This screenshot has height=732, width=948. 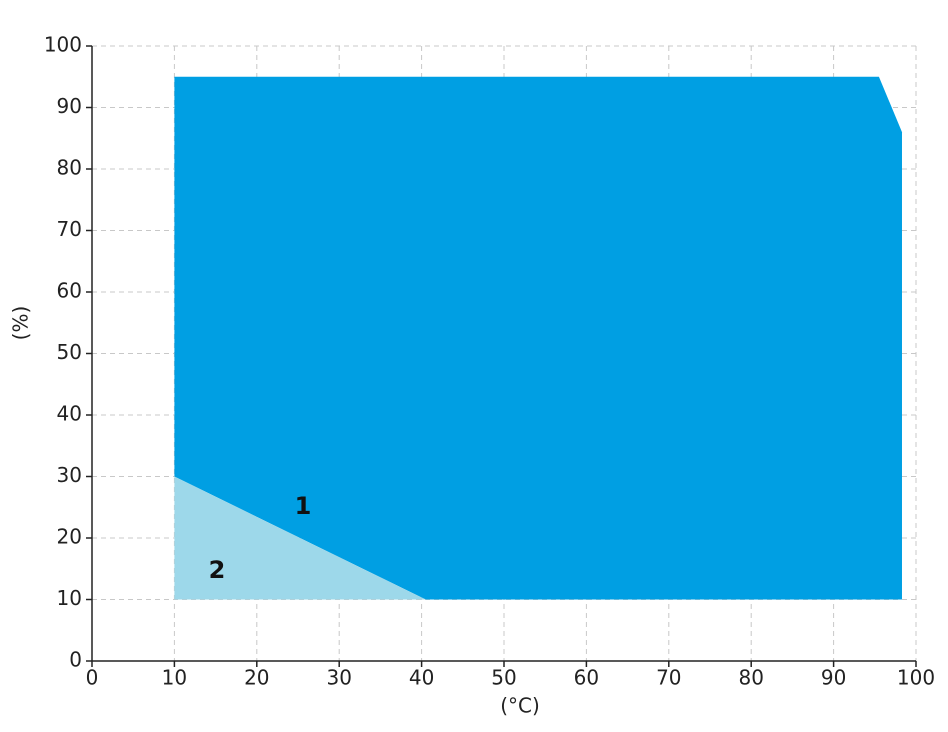 What do you see at coordinates (69, 598) in the screenshot?
I see `y-tick-label: 10` at bounding box center [69, 598].